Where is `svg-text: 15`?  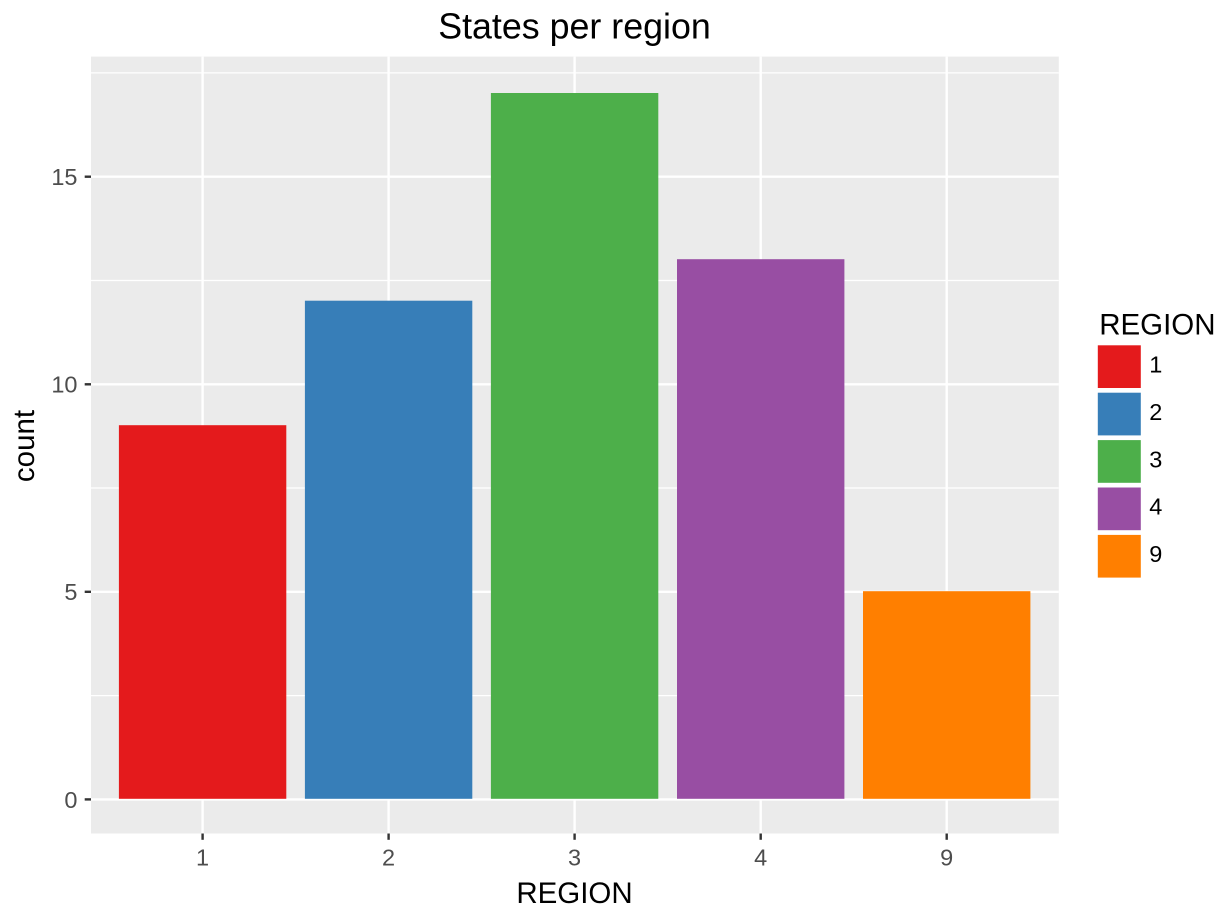
svg-text: 15 is located at coordinates (64, 177).